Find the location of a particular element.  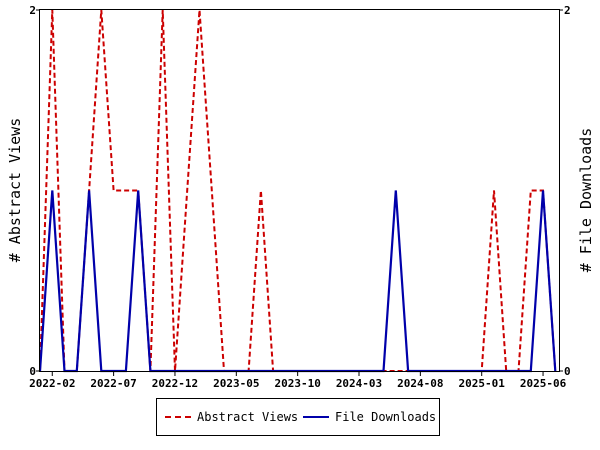

x-tick-label: 2025-06 is located at coordinates (543, 383).